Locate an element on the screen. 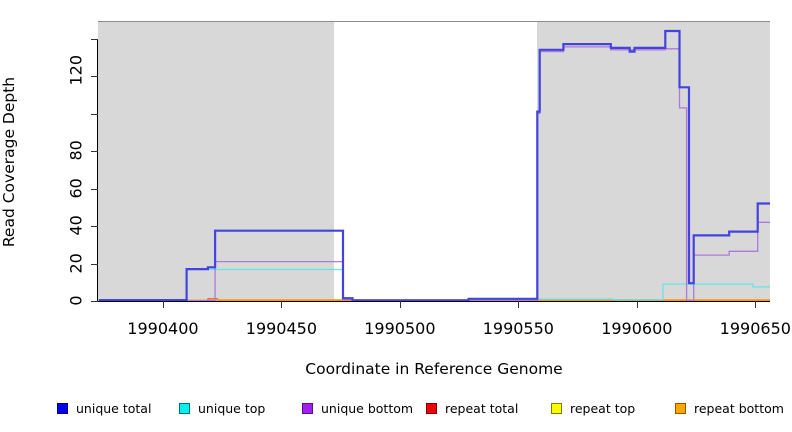  y-tick-label: 20 is located at coordinates (76, 262).